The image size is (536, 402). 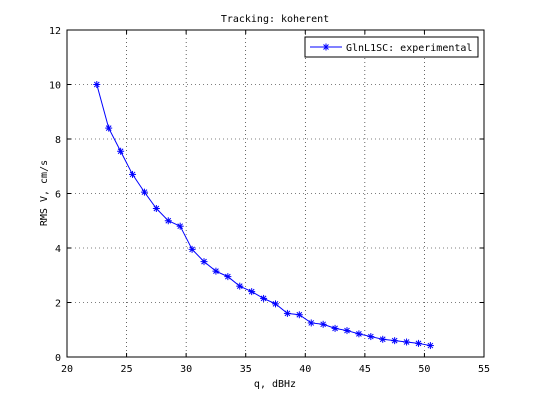 What do you see at coordinates (44, 193) in the screenshot?
I see `y-axis-label: RMS V, cm/s` at bounding box center [44, 193].